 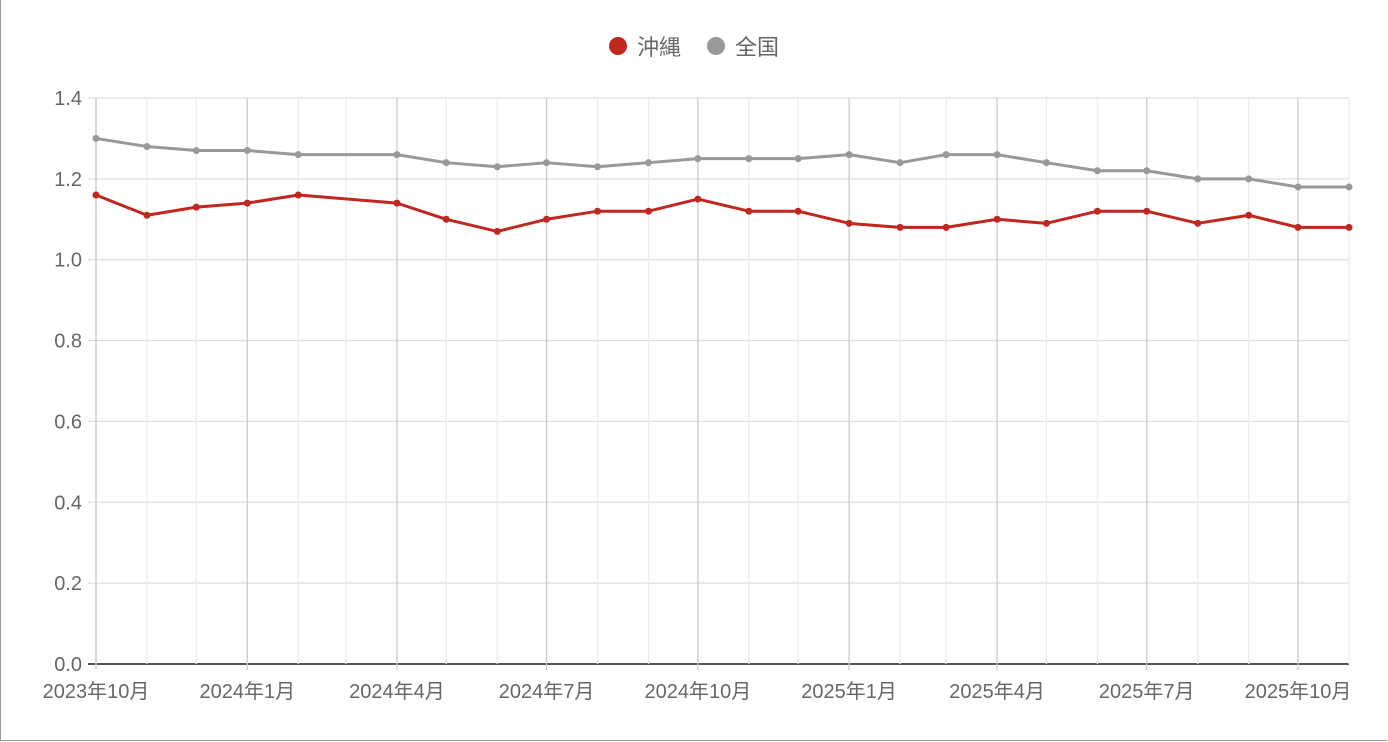 What do you see at coordinates (397, 691) in the screenshot?
I see `x-tick-label: 2024年4月` at bounding box center [397, 691].